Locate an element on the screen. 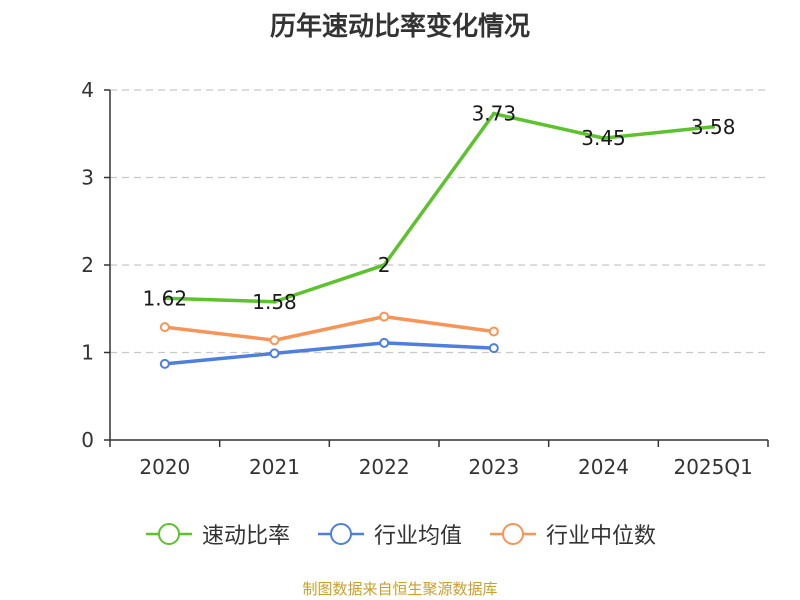  legend-label: 速动比率 is located at coordinates (245, 536).